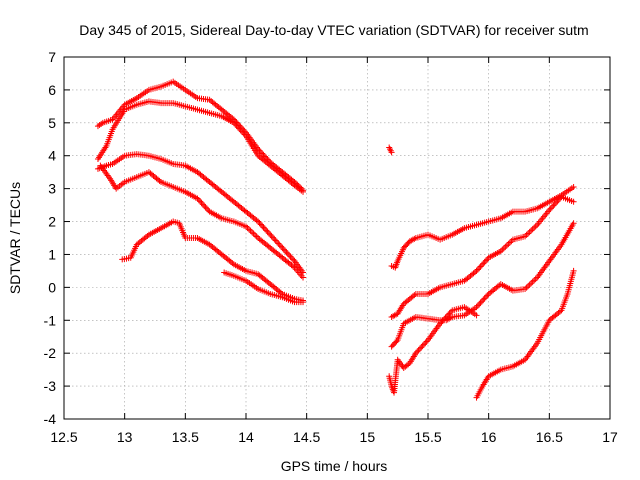 The height and width of the screenshot is (480, 640). What do you see at coordinates (482, 227) in the screenshot?
I see `series-track-d2` at bounding box center [482, 227].